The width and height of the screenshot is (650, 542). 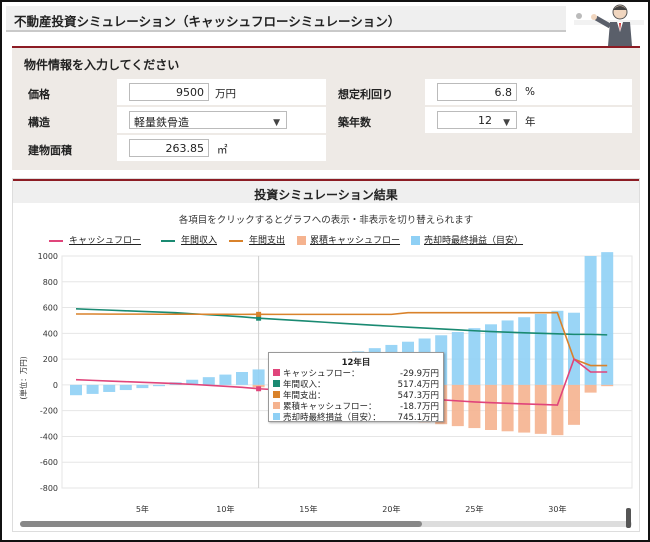 What do you see at coordinates (356, 417) in the screenshot?
I see `tooltip-row: 売却時最終損益（目安）： 745.1万円` at bounding box center [356, 417].